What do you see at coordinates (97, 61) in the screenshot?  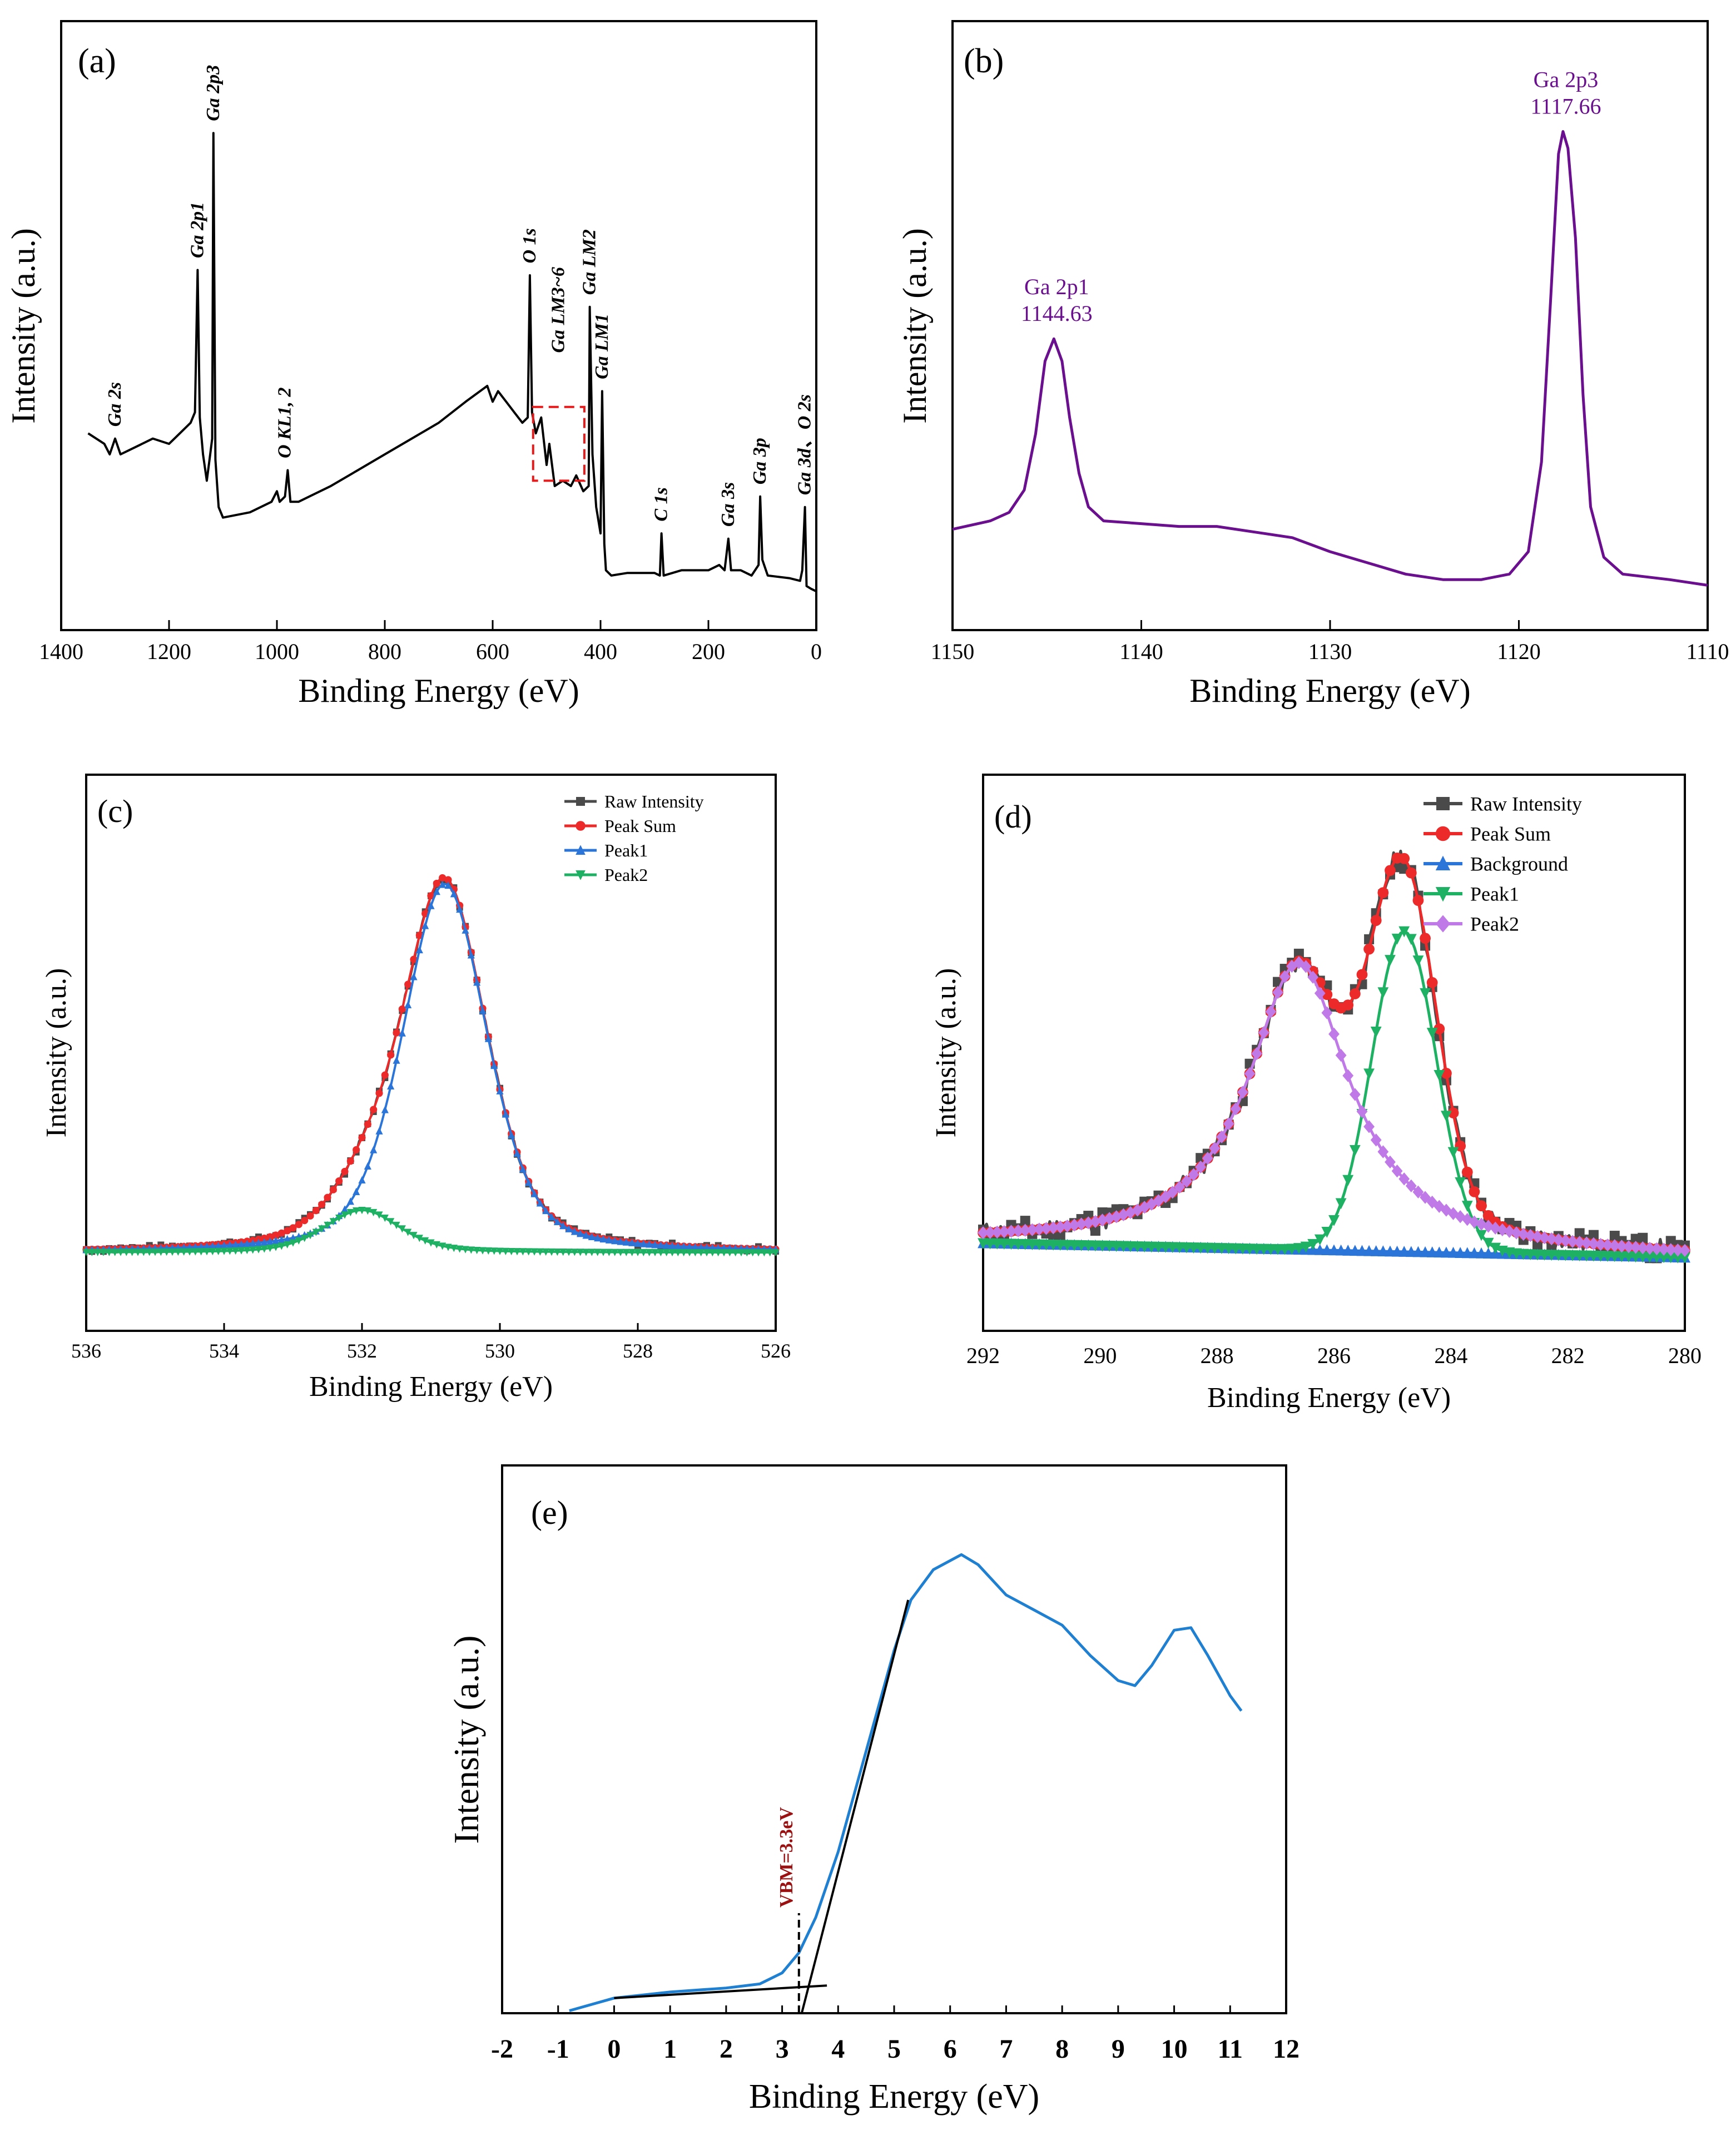 I see `panel-label: (a)` at bounding box center [97, 61].